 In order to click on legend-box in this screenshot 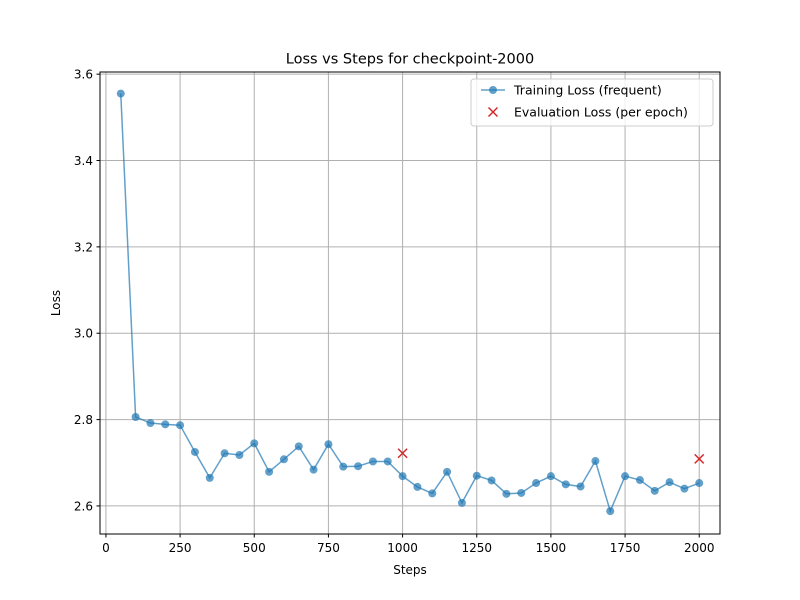, I will do `click(592, 102)`.